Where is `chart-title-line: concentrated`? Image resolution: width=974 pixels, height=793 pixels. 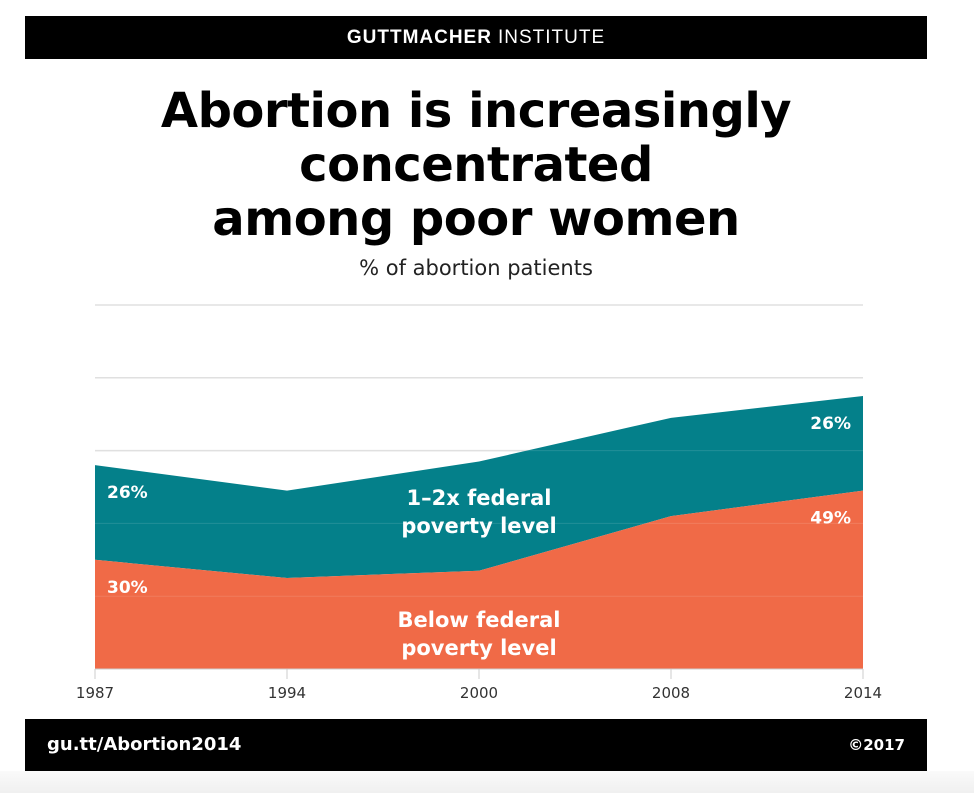 chart-title-line: concentrated is located at coordinates (476, 165).